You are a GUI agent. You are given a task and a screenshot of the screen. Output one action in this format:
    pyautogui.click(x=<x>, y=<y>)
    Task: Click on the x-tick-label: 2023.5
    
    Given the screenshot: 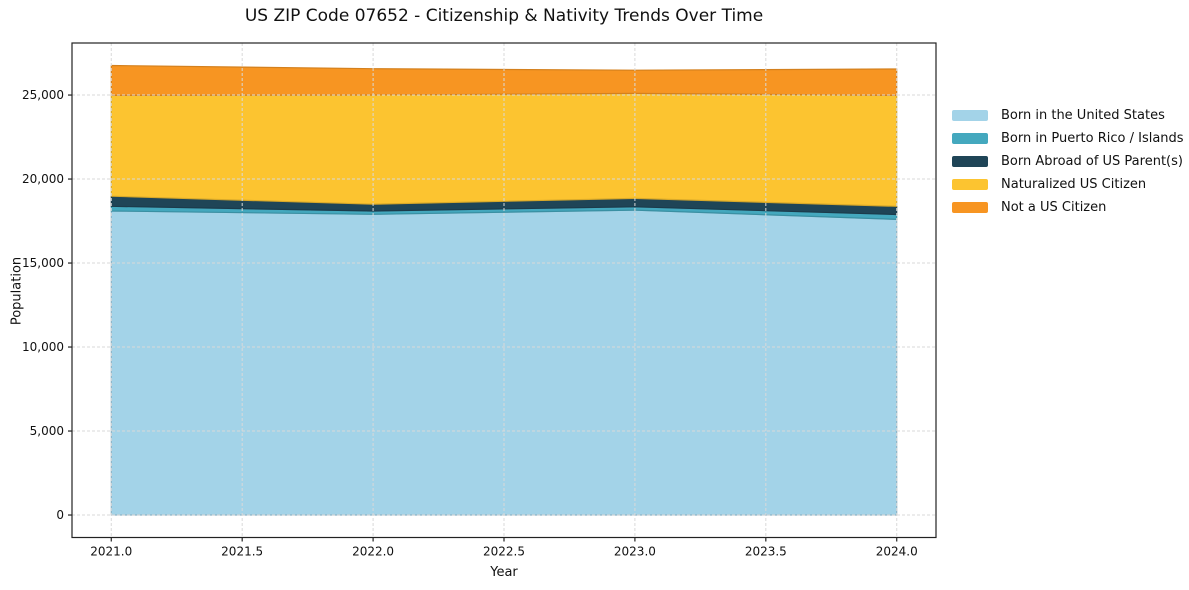 What is the action you would take?
    pyautogui.click(x=766, y=552)
    